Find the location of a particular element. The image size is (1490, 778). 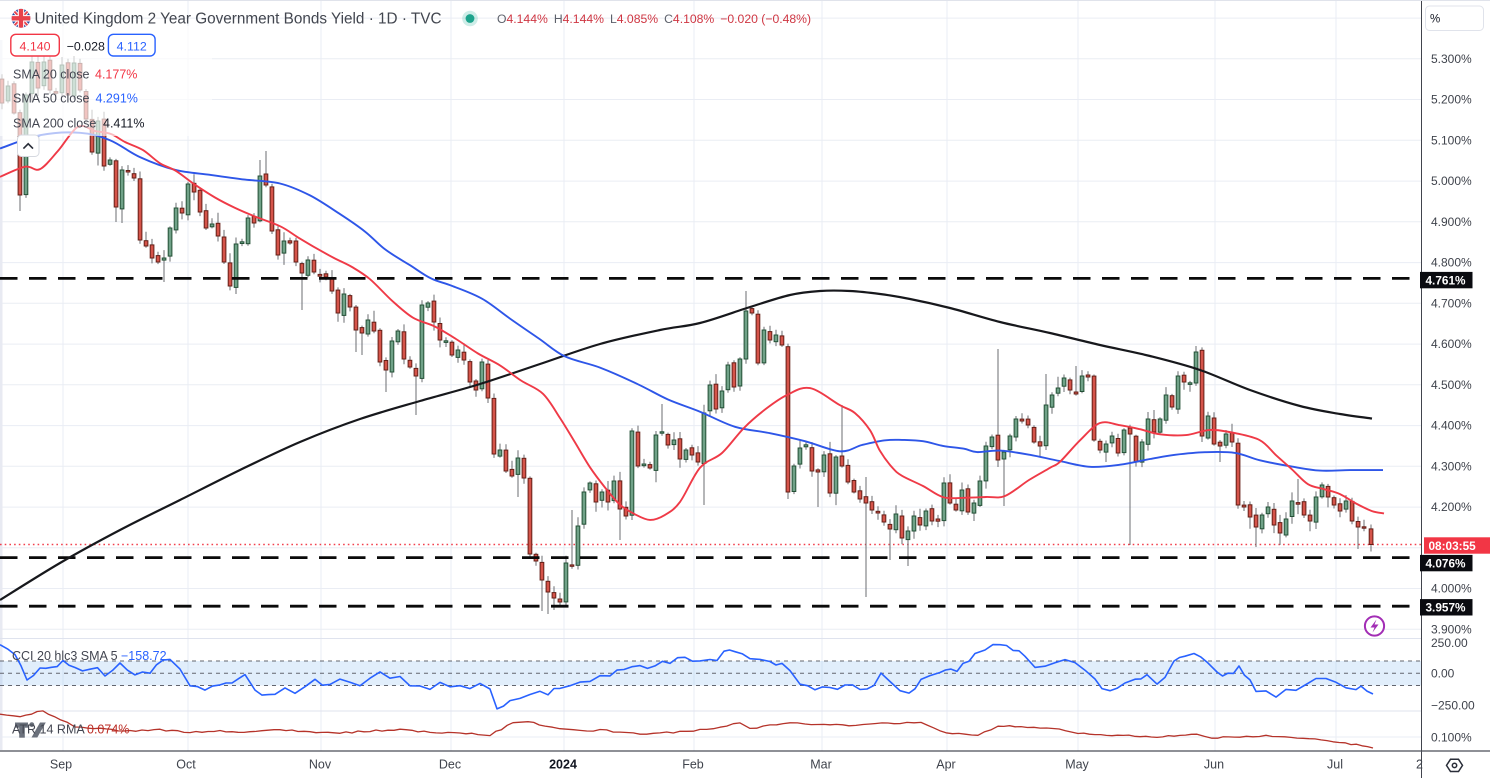

svg-text: May is located at coordinates (1077, 765).